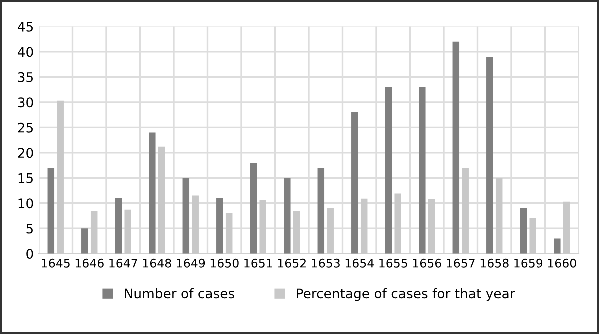 The height and width of the screenshot is (334, 600). I want to click on y-tick-label: 30, so click(26, 103).